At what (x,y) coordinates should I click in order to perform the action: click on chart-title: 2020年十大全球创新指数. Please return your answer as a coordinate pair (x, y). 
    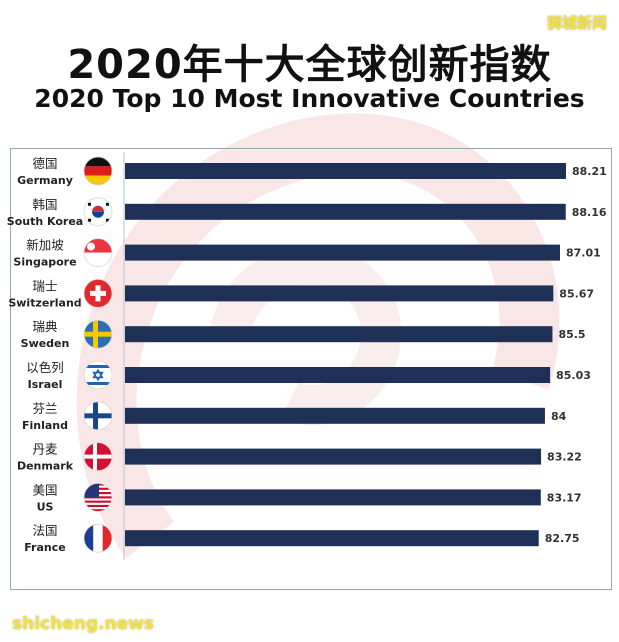
    Looking at the image, I should click on (309, 65).